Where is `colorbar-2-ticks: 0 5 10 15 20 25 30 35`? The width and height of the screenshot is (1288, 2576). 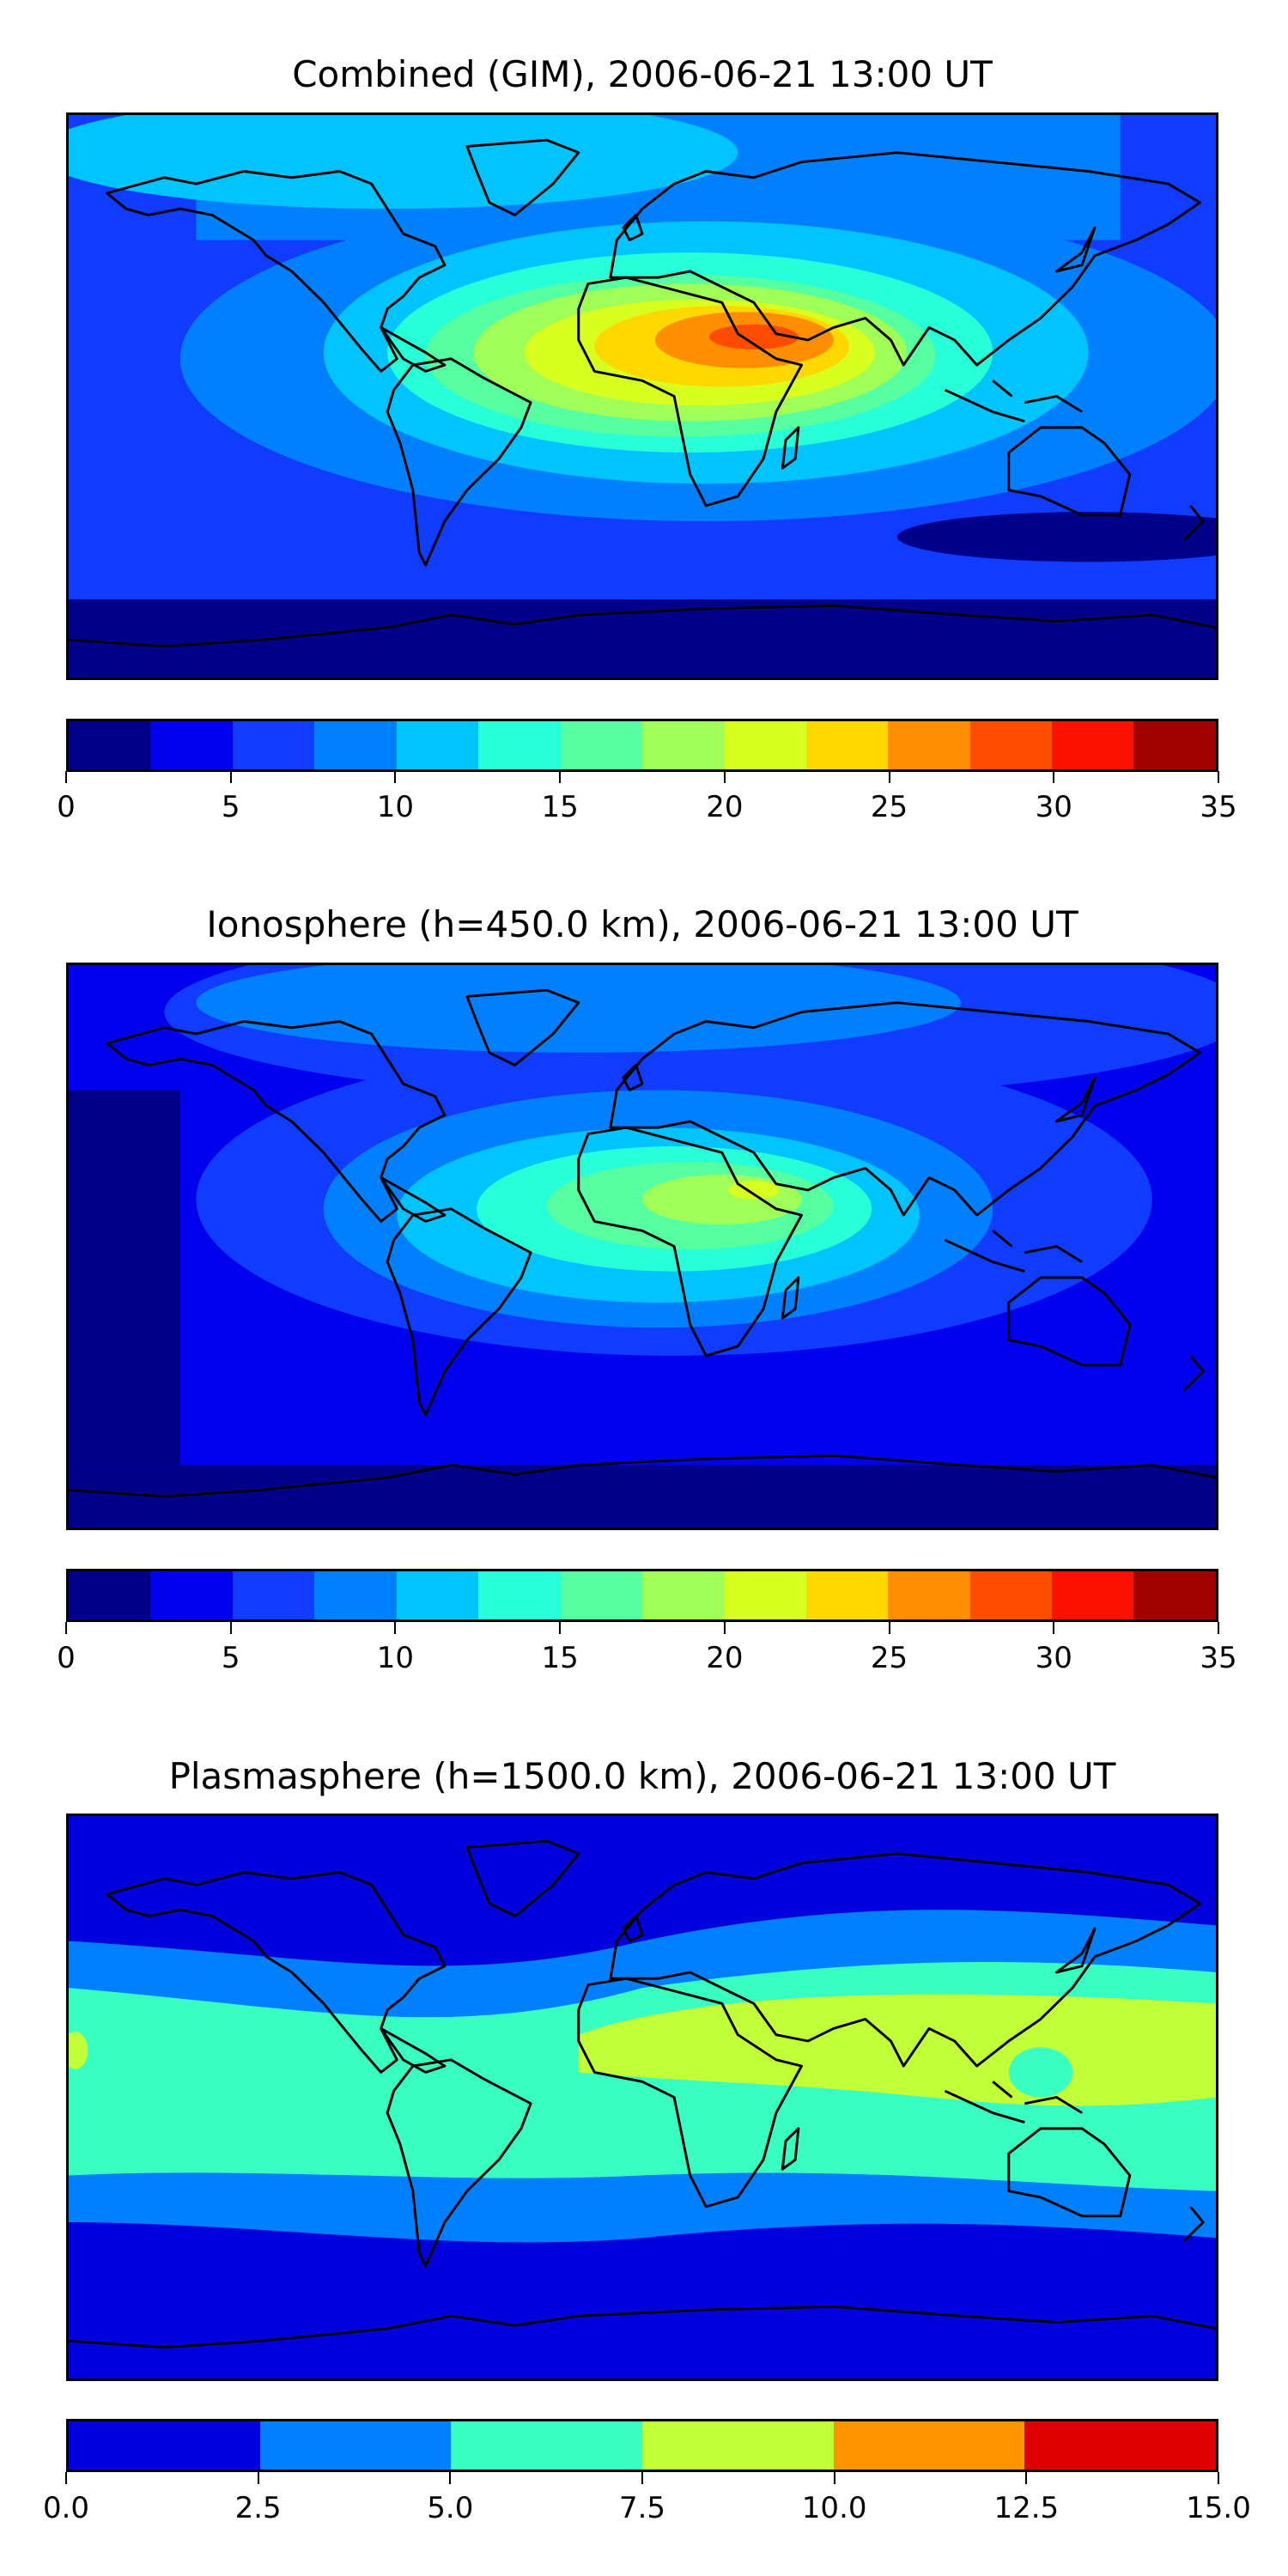 colorbar-2-ticks: 0 5 10 15 20 25 30 35 is located at coordinates (647, 1649).